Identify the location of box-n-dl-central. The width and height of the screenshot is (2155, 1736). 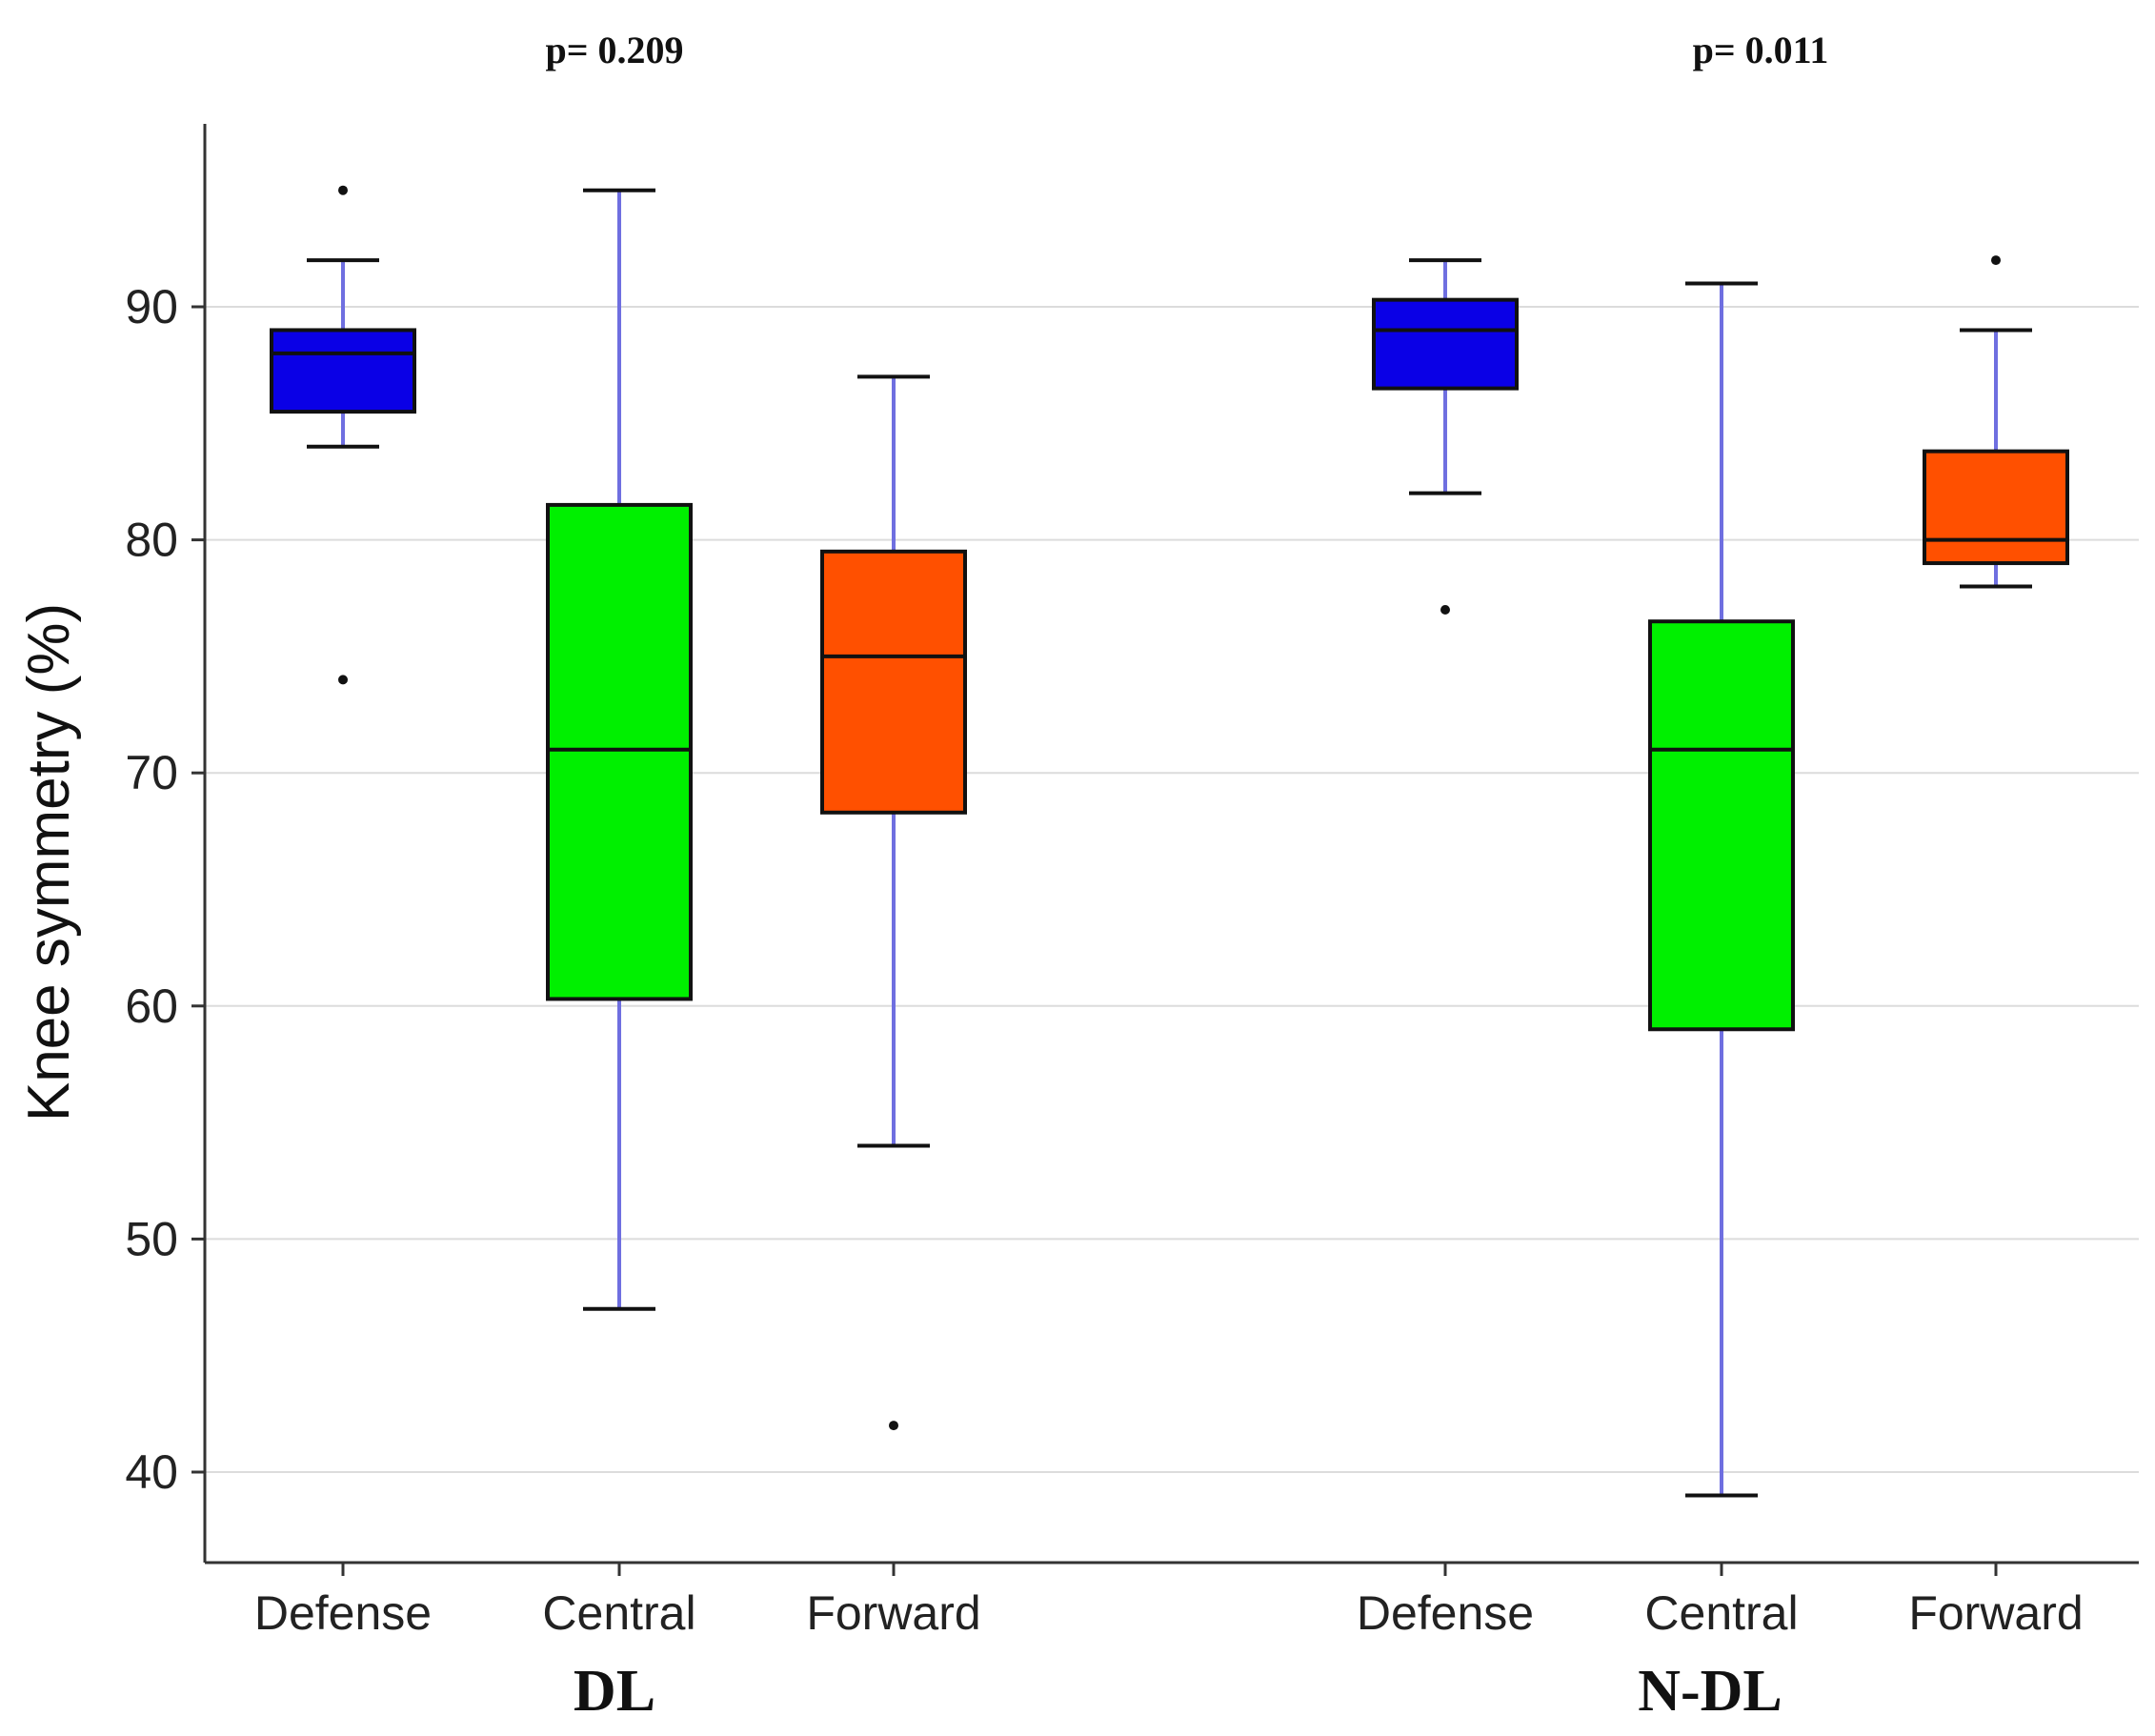
(1721, 825).